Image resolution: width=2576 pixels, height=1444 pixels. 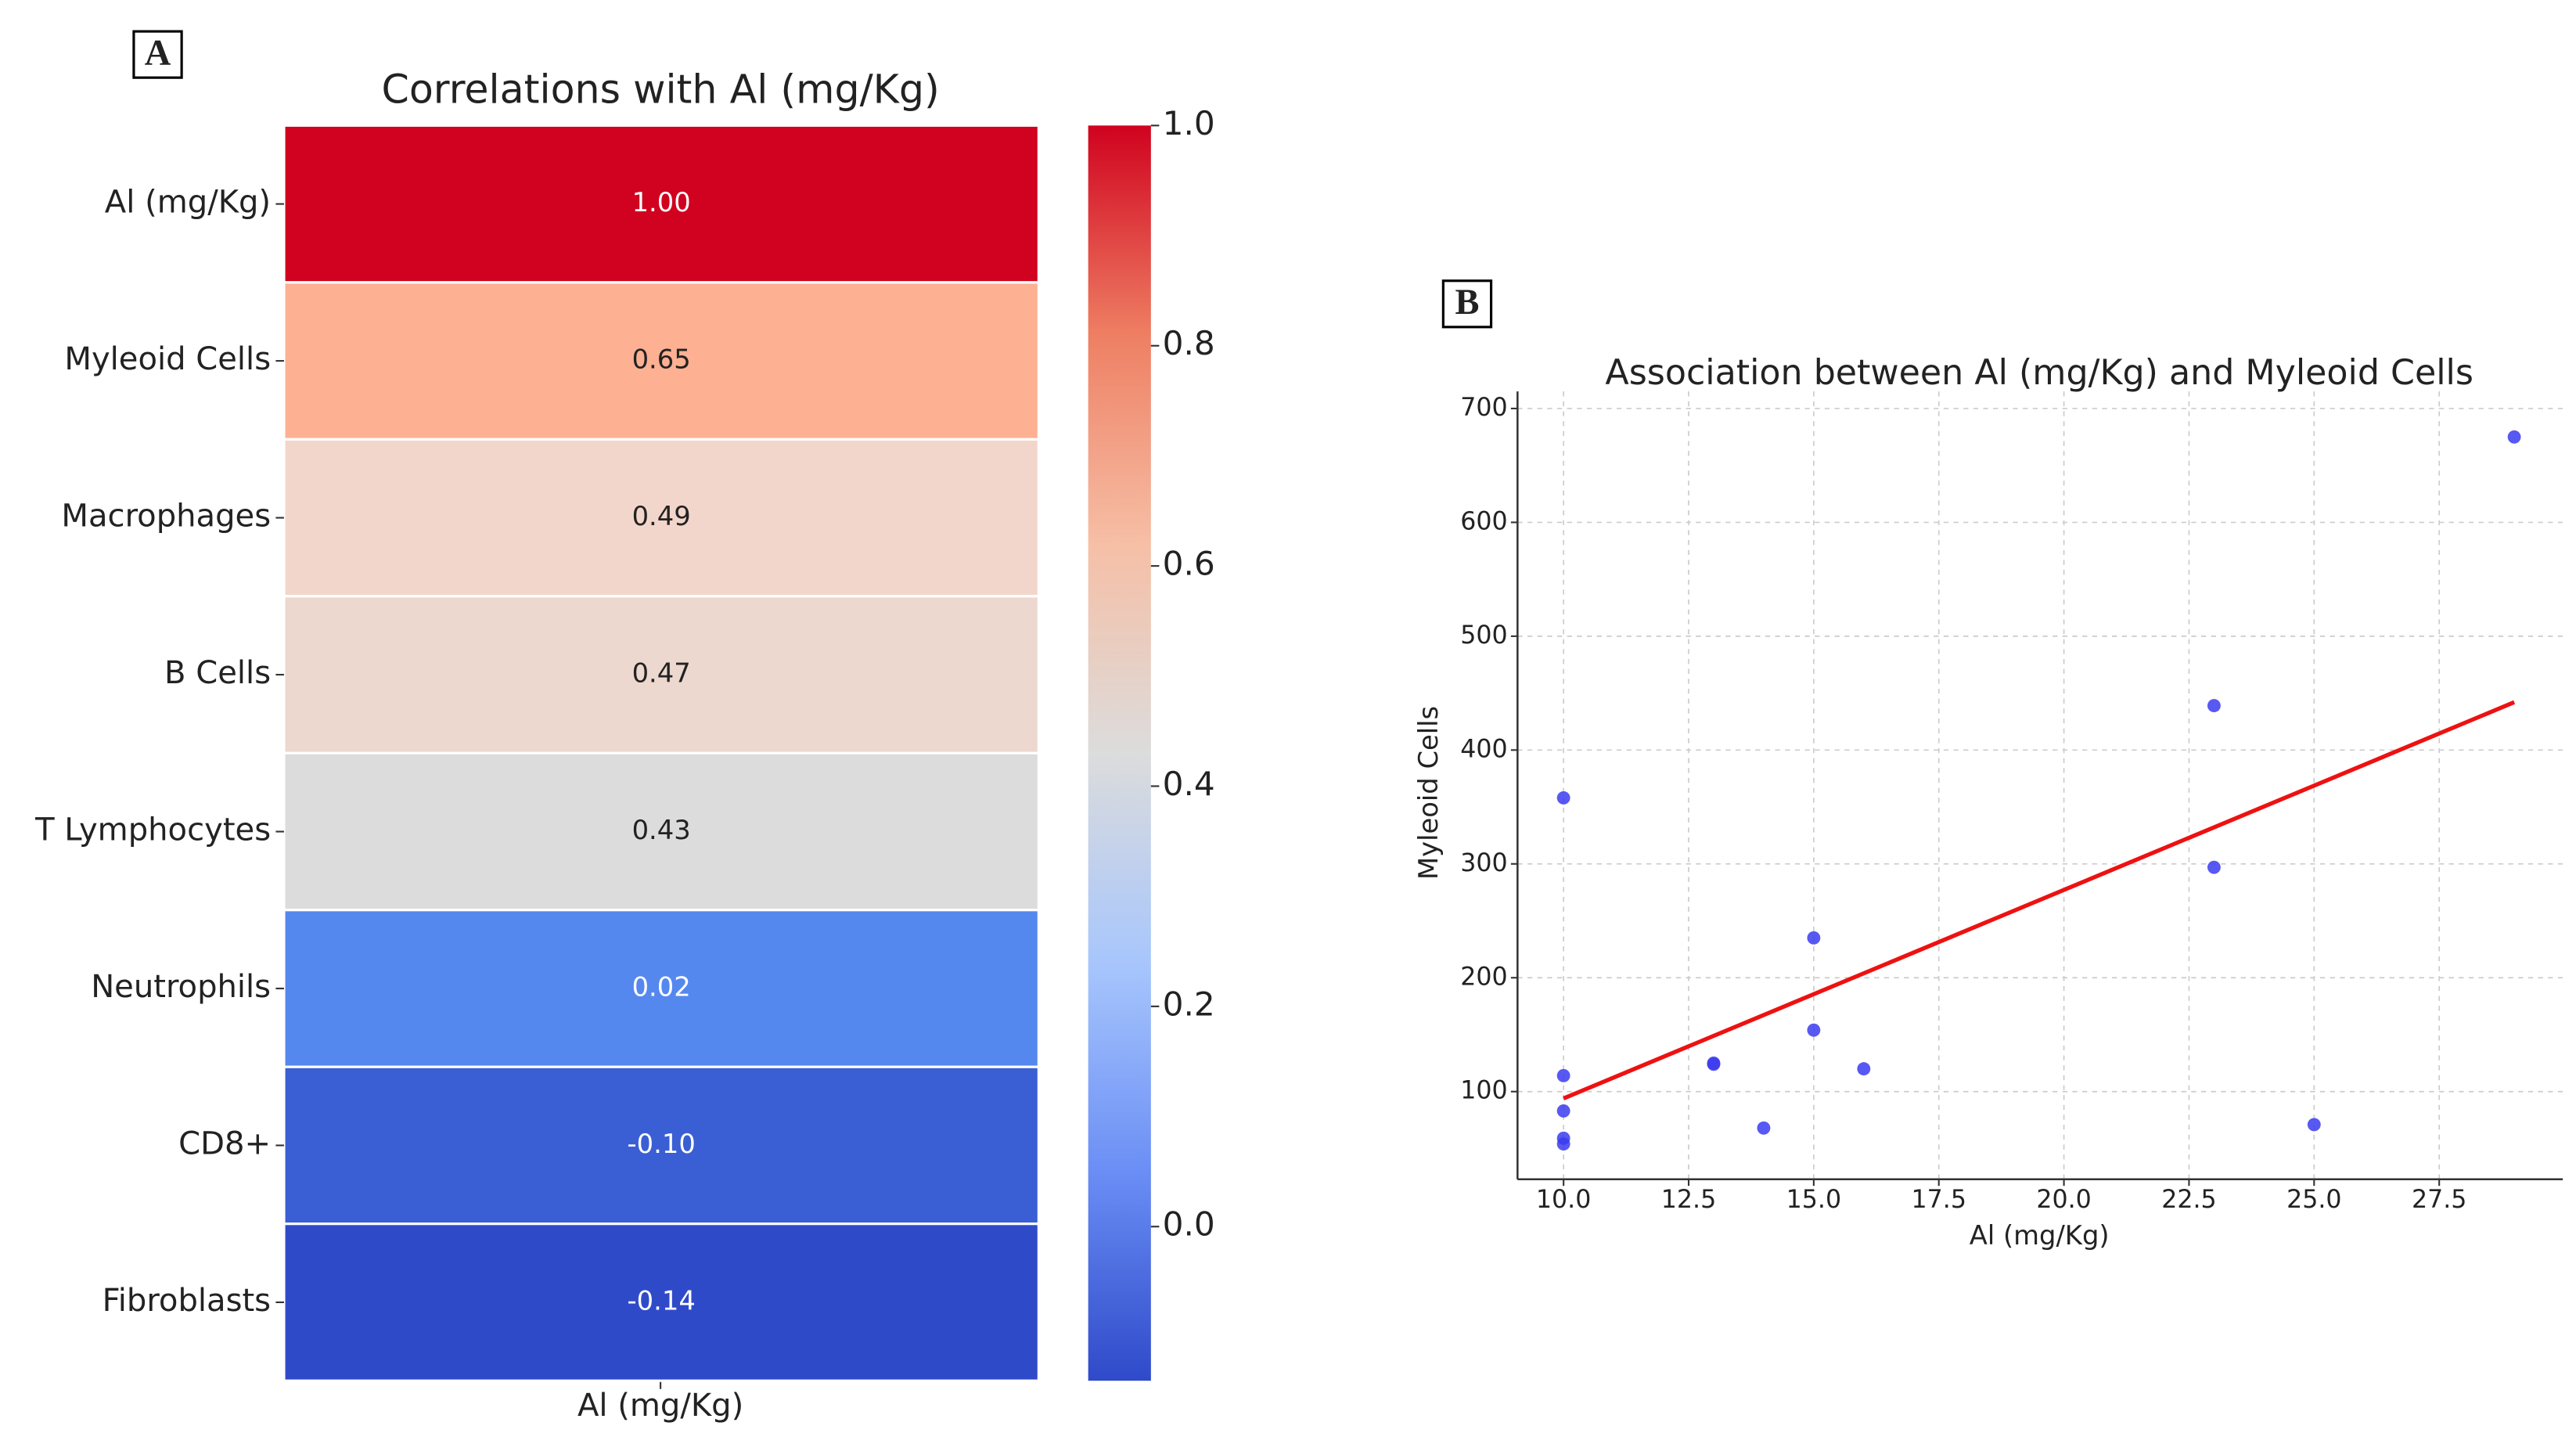 What do you see at coordinates (1120, 753) in the screenshot?
I see `colorbar` at bounding box center [1120, 753].